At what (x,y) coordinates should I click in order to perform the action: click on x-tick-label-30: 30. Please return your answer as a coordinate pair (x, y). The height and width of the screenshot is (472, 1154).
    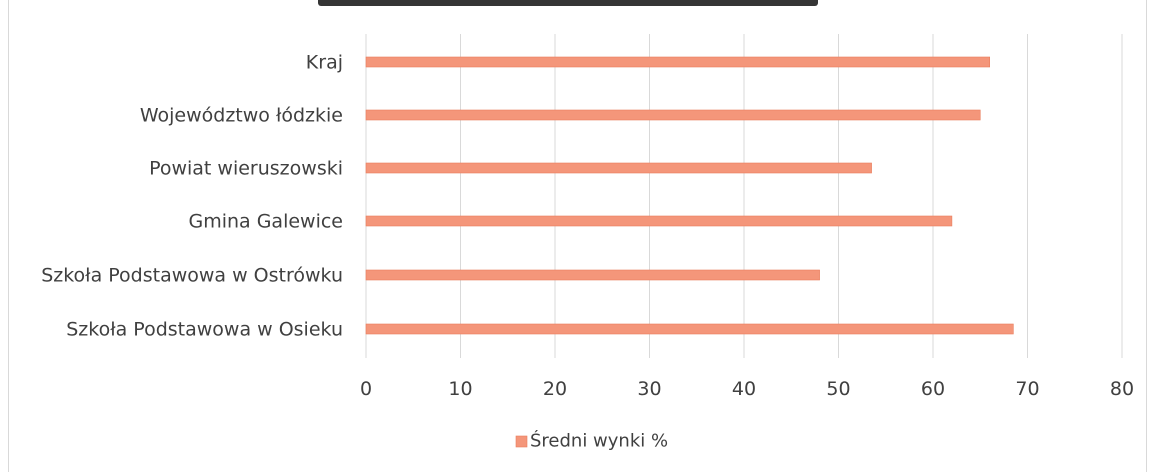
    Looking at the image, I should click on (649, 389).